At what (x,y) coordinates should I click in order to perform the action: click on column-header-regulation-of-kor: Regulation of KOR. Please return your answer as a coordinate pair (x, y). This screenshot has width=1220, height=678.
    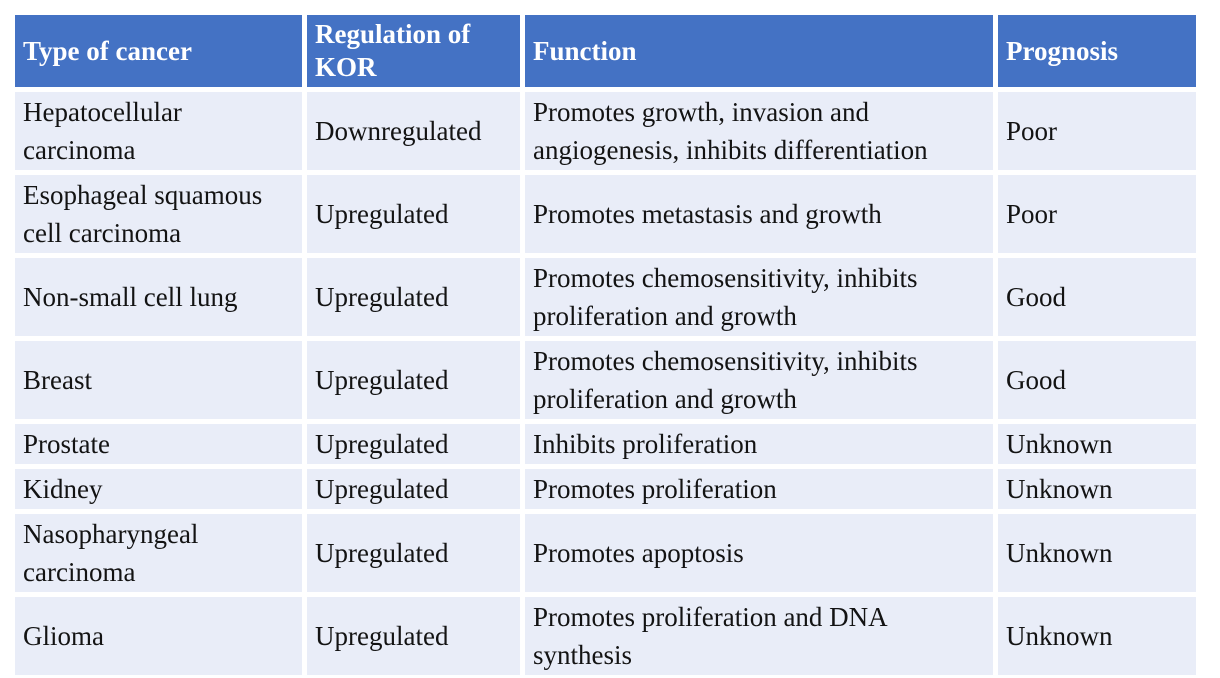
    Looking at the image, I should click on (413, 51).